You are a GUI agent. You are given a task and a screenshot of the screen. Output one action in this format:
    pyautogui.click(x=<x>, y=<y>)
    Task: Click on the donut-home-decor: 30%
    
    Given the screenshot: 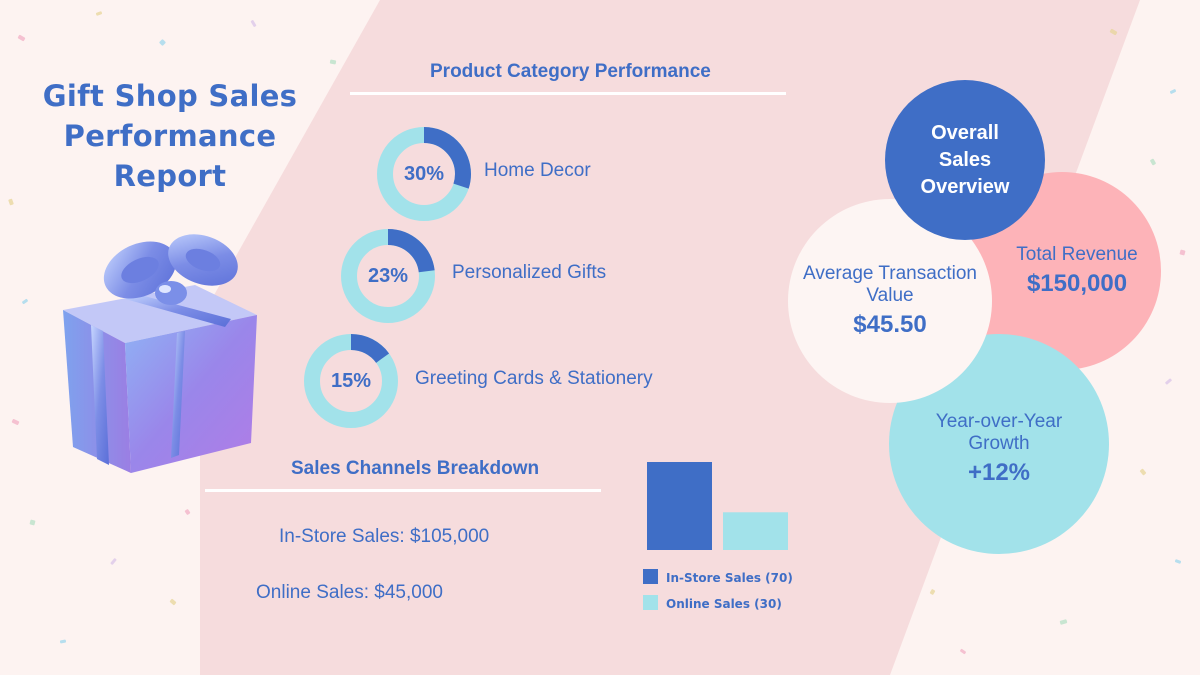 What is the action you would take?
    pyautogui.click(x=424, y=174)
    